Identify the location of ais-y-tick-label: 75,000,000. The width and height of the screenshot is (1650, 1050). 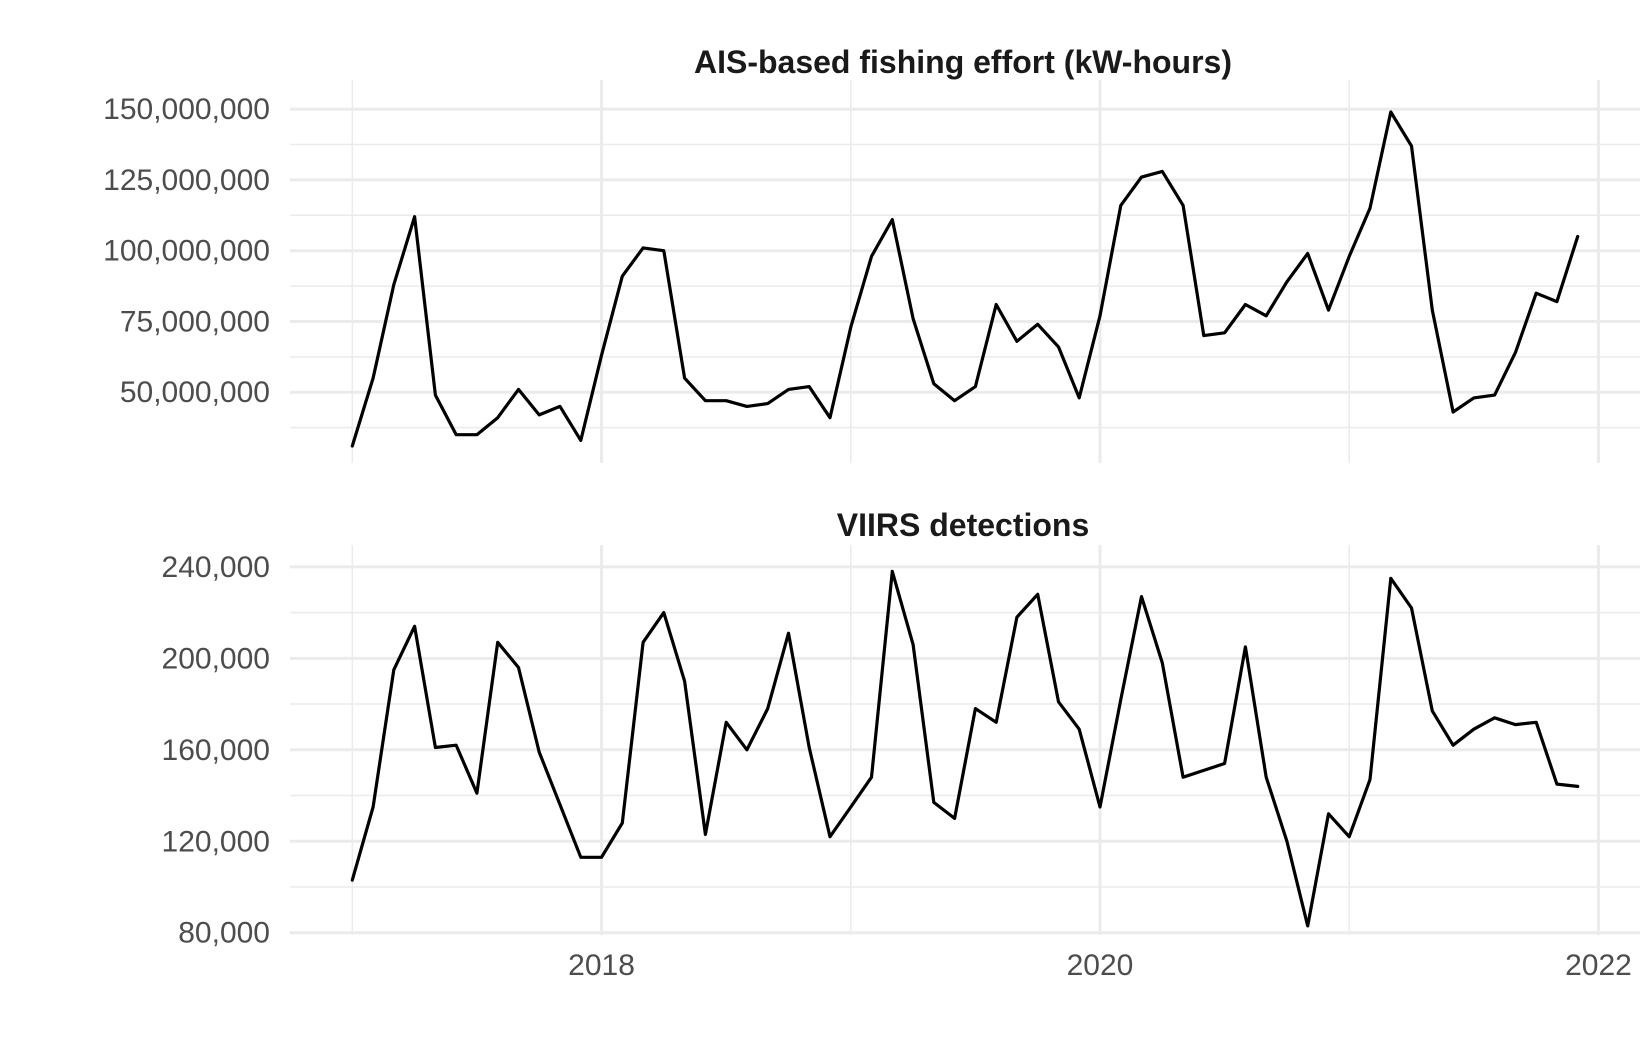
(195, 321).